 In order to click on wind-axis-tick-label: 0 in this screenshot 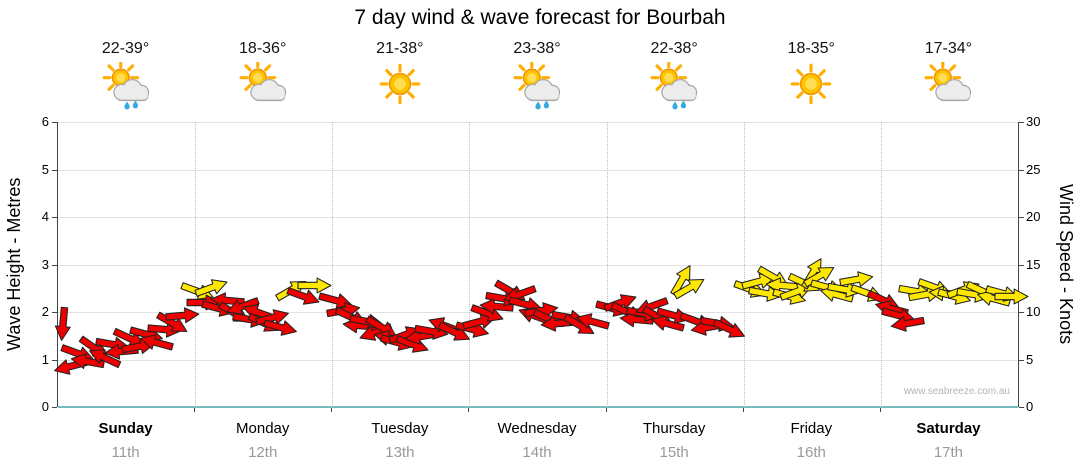, I will do `click(1030, 406)`.